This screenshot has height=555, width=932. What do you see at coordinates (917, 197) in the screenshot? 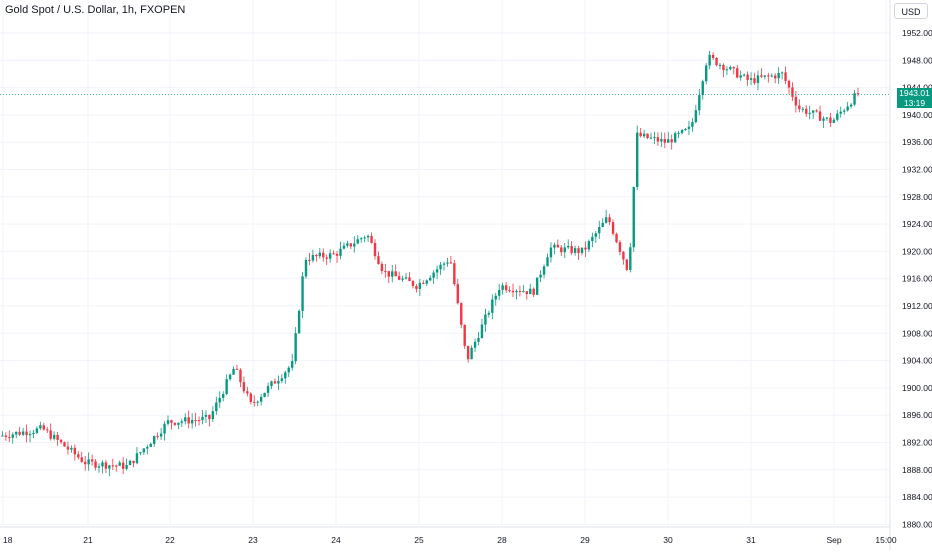
I see `y-tick-label: 1928.00` at bounding box center [917, 197].